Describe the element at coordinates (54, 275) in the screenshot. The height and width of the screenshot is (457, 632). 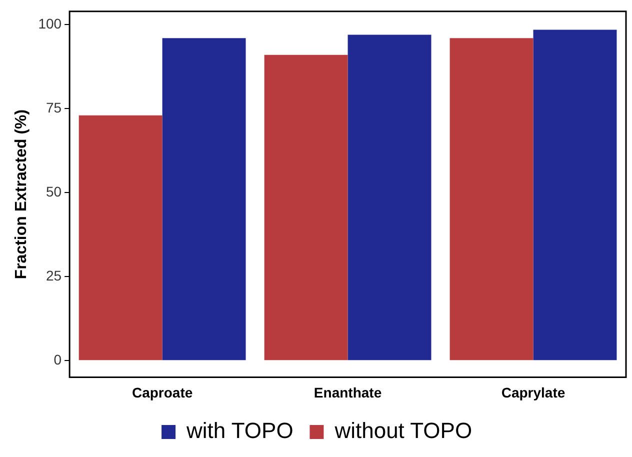
I see `y-tick-label: 25` at that location.